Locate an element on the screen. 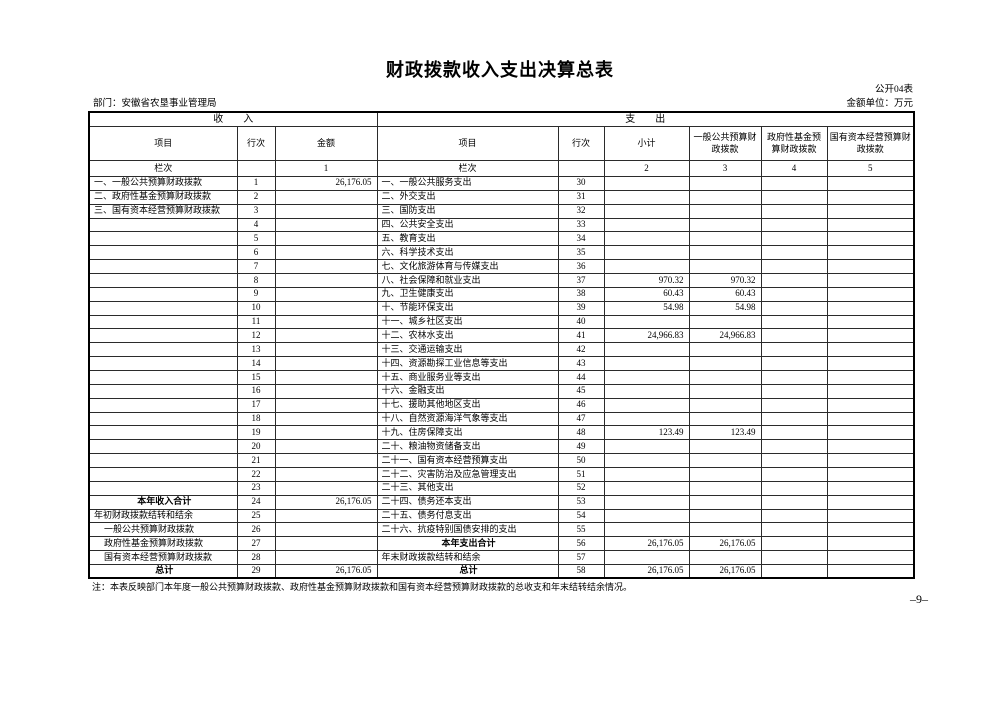 The image size is (1000, 707). expense-line-no-cell: 38 is located at coordinates (581, 294).